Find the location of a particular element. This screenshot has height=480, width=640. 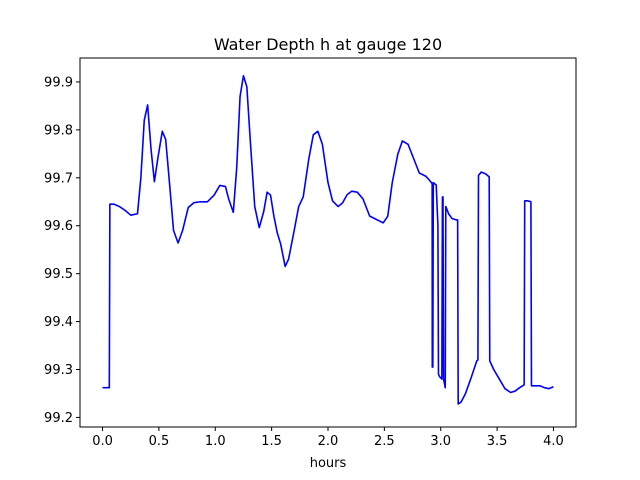

x-tick-label: 3.0 is located at coordinates (440, 441).